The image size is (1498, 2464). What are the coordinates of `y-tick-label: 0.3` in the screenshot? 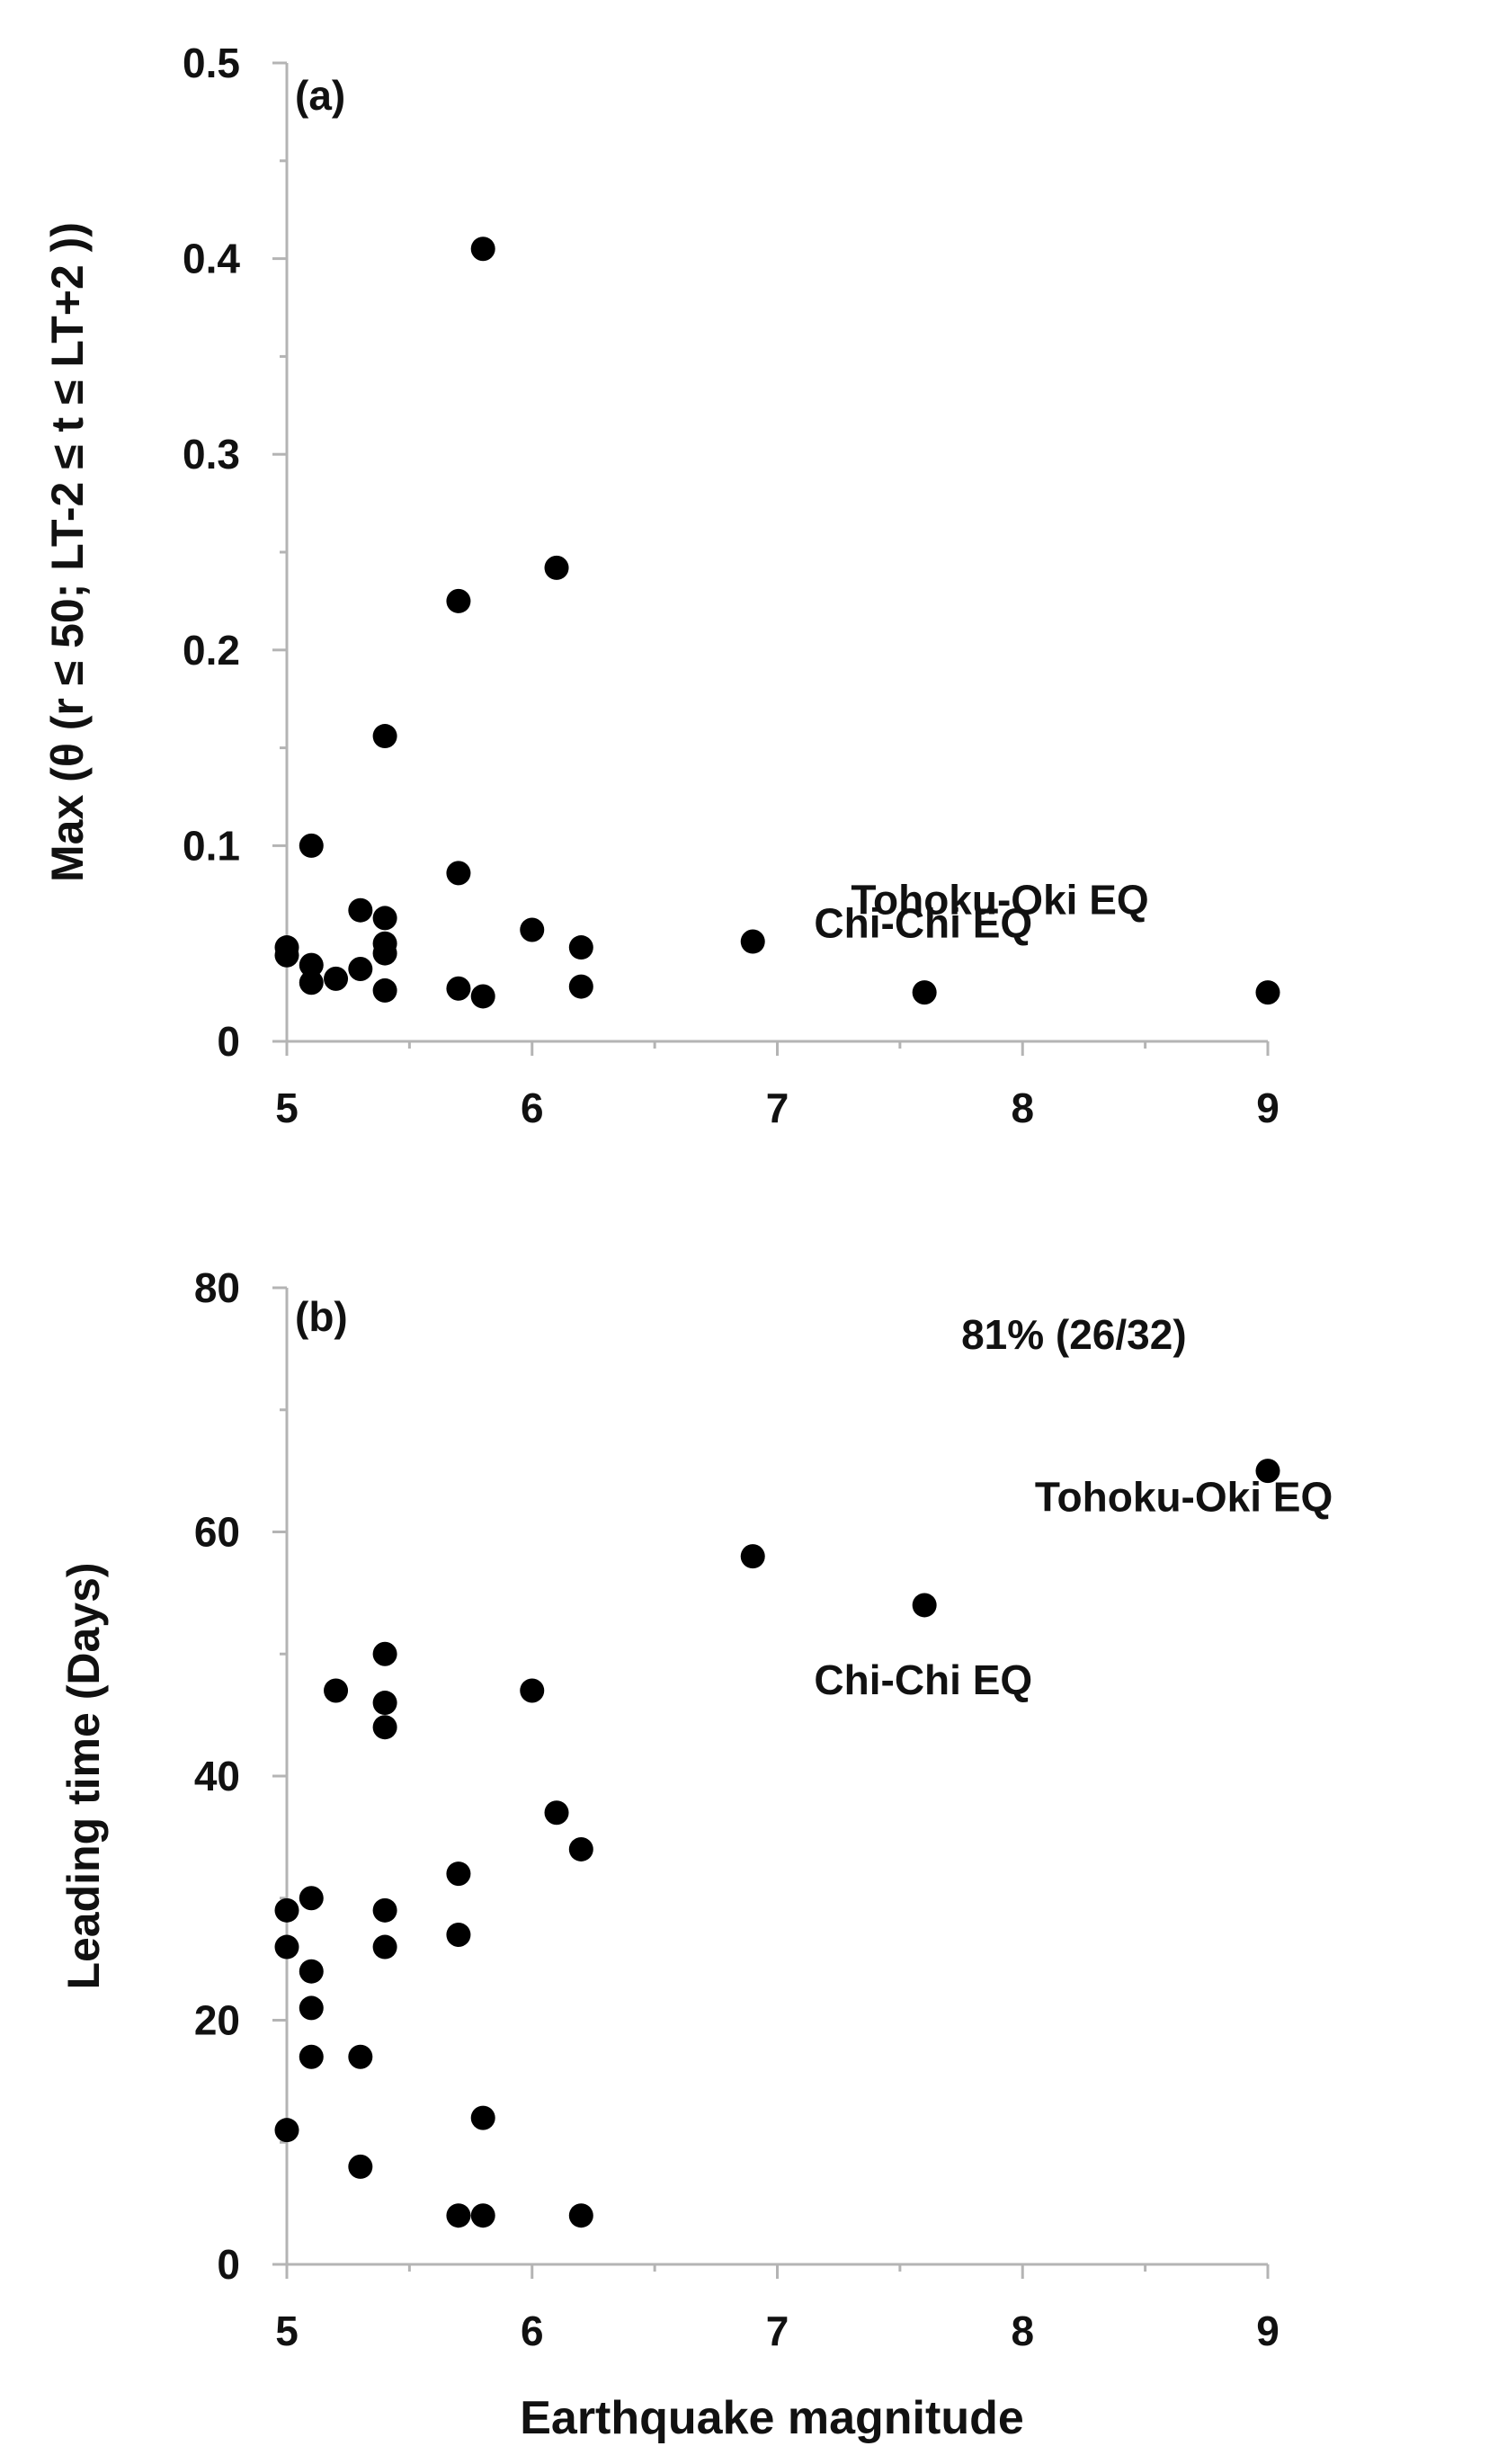 It's located at (211, 455).